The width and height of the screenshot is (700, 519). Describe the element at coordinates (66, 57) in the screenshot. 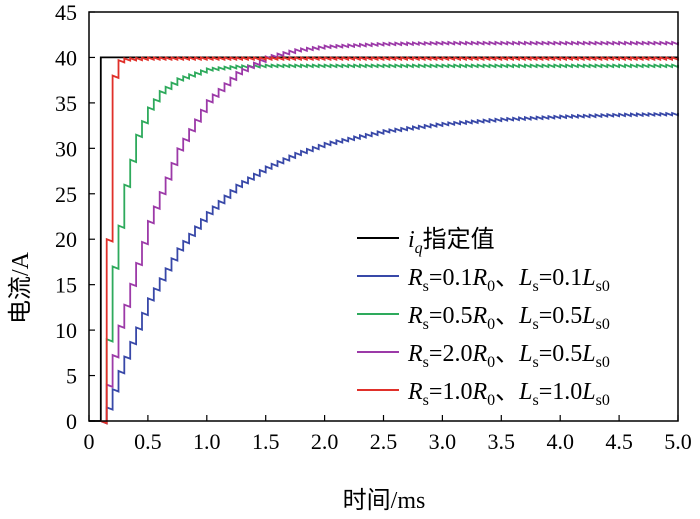

I see `y-tick-label: 40` at that location.